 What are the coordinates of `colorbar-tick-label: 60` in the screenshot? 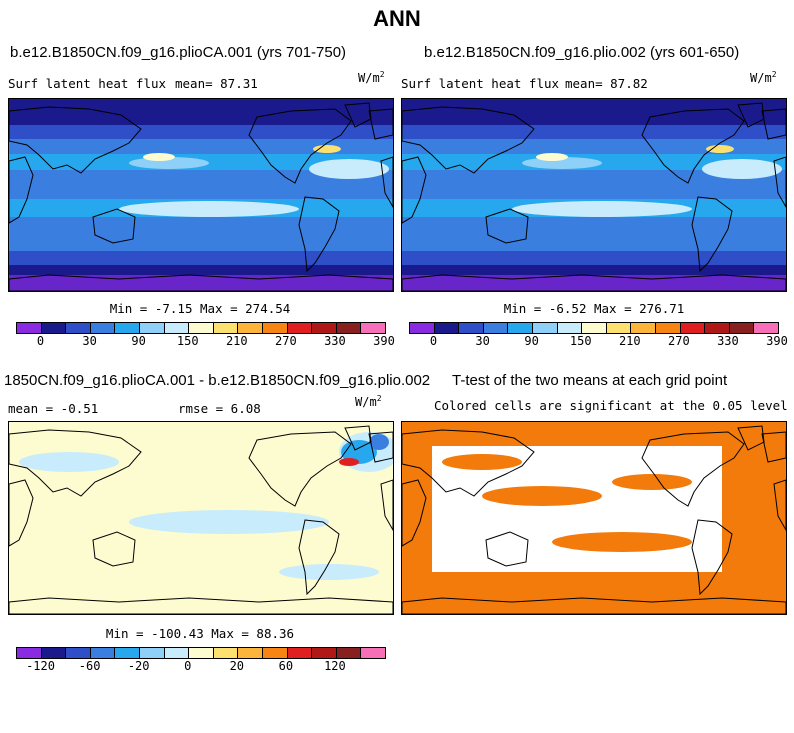 It's located at (286, 666).